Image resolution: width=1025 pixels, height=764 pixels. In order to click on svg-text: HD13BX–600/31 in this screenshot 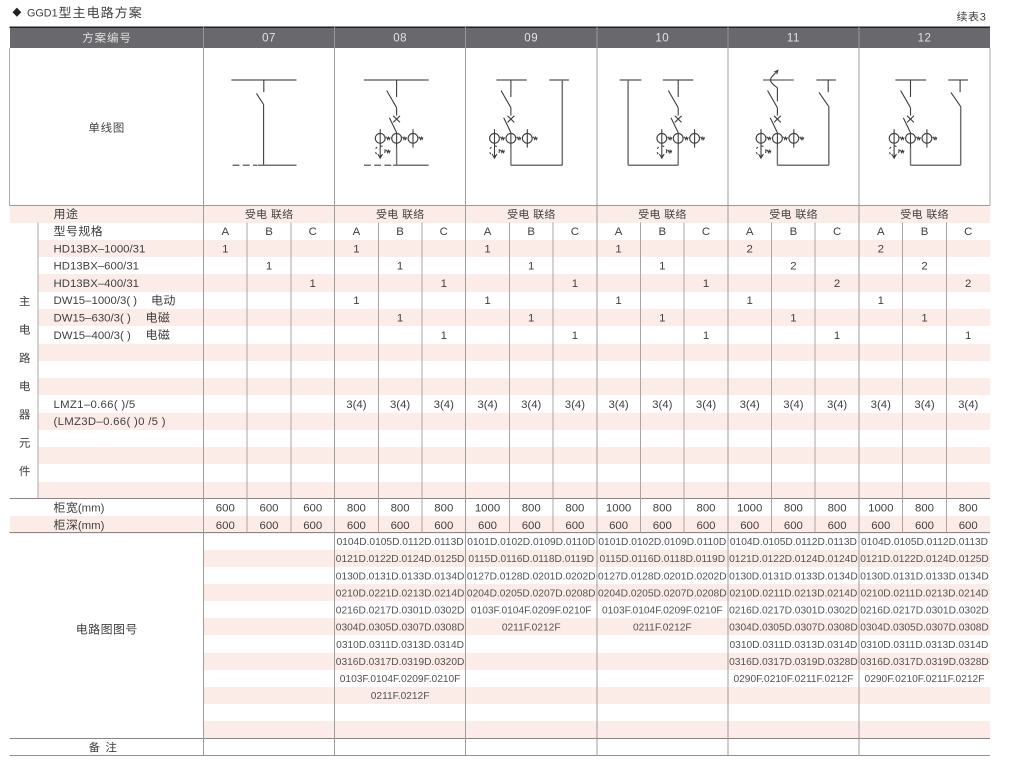, I will do `click(97, 267)`.